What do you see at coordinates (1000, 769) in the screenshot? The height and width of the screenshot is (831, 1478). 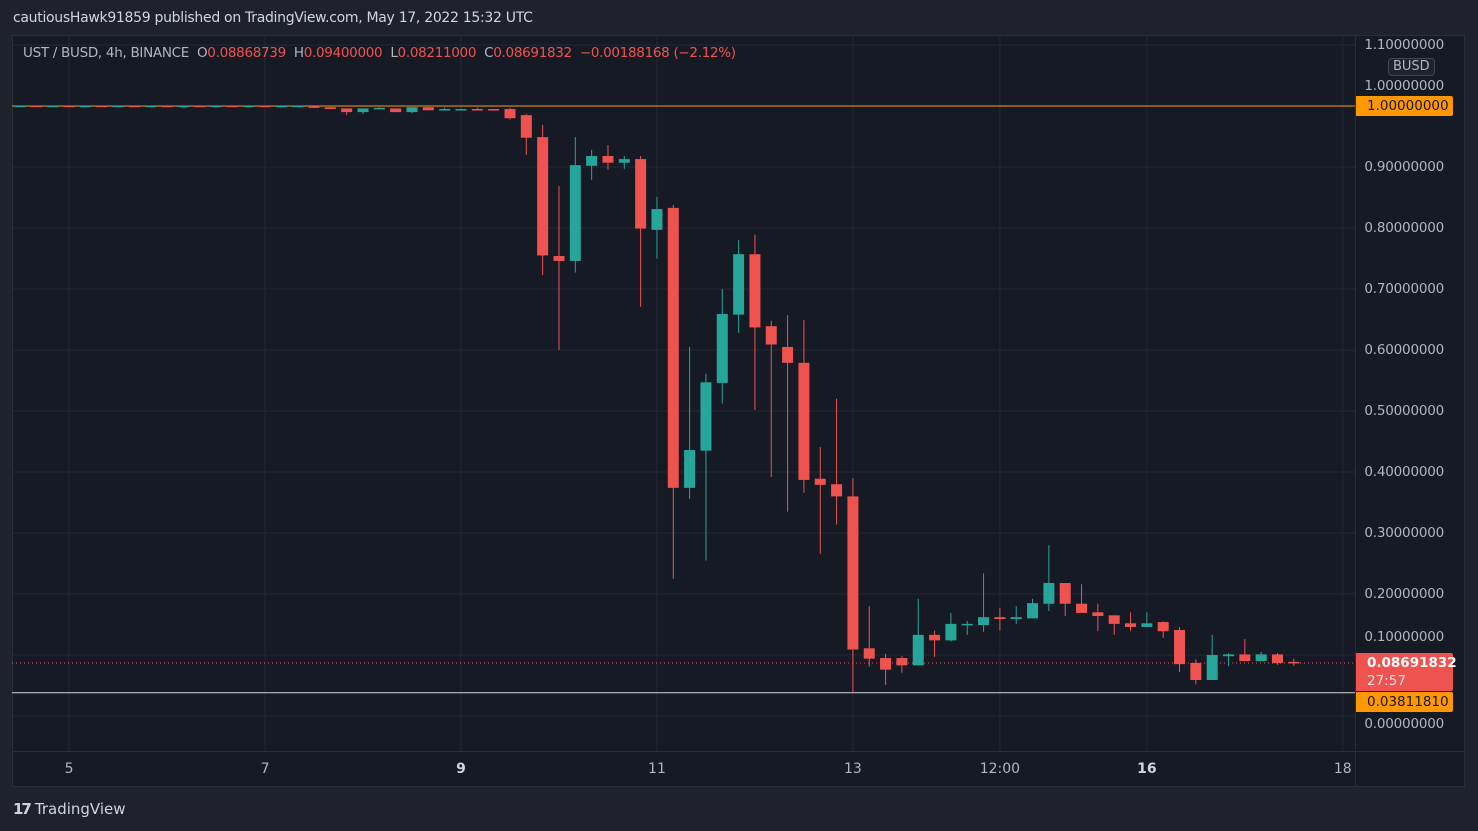 I see `time-tick-label: 12:00` at bounding box center [1000, 769].